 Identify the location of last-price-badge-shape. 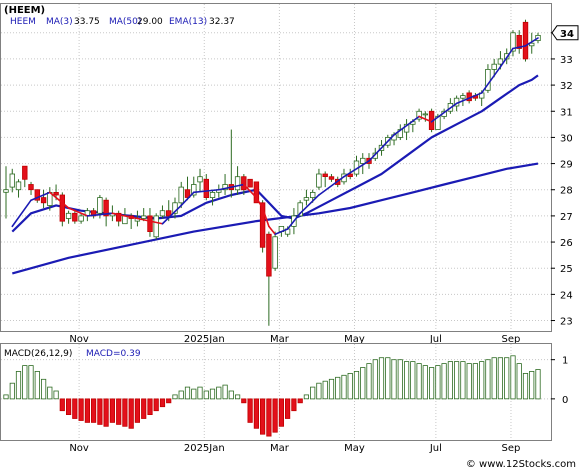
(565, 33).